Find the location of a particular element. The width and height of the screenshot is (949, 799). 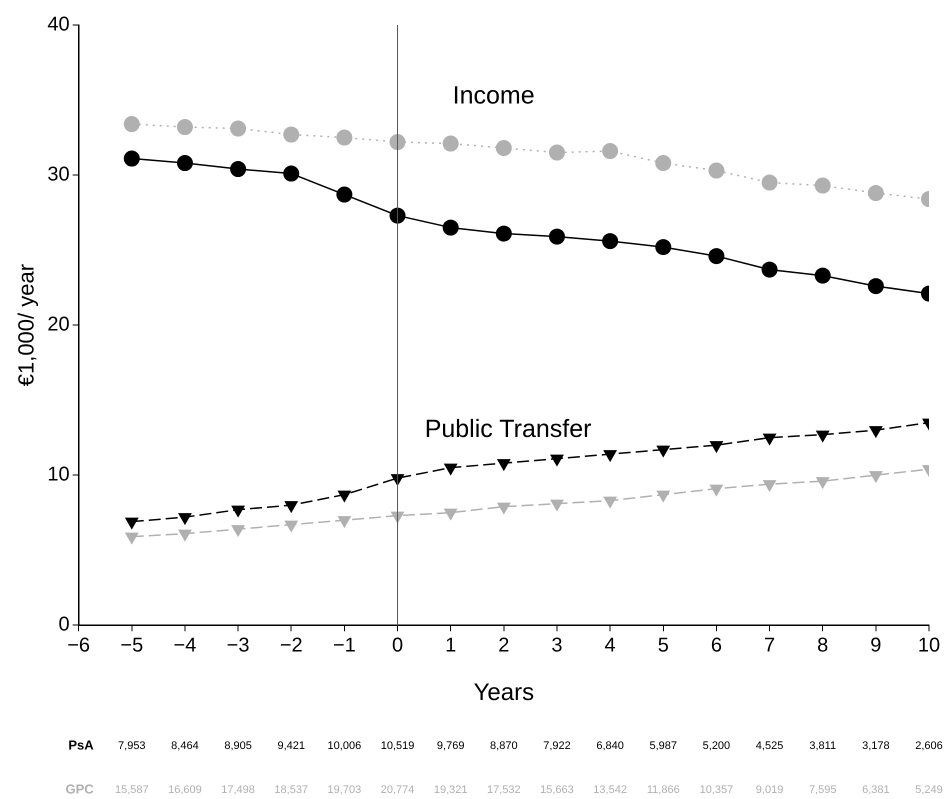

text: 8,870 is located at coordinates (504, 746).